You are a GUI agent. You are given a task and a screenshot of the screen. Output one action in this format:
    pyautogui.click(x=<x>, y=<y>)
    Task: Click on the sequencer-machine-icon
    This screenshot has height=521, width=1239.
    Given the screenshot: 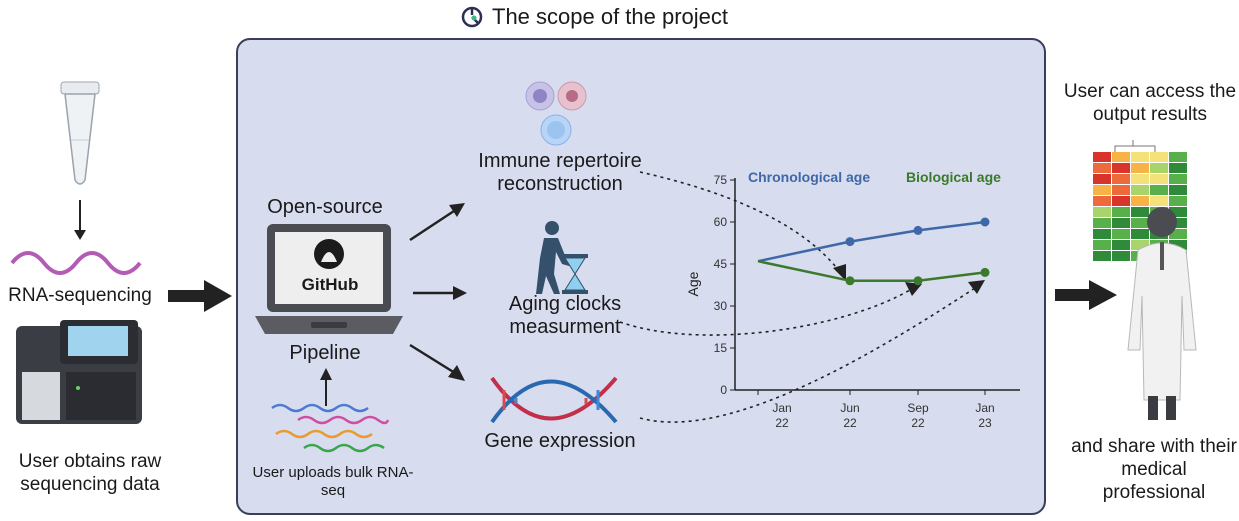 What is the action you would take?
    pyautogui.click(x=79, y=372)
    